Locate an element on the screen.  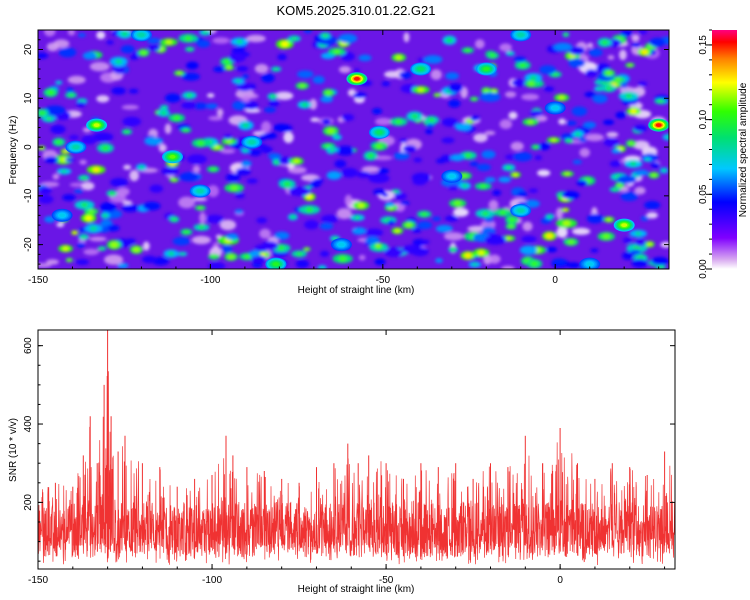
snr-xlabel: Height of straight line (km) is located at coordinates (356, 589).